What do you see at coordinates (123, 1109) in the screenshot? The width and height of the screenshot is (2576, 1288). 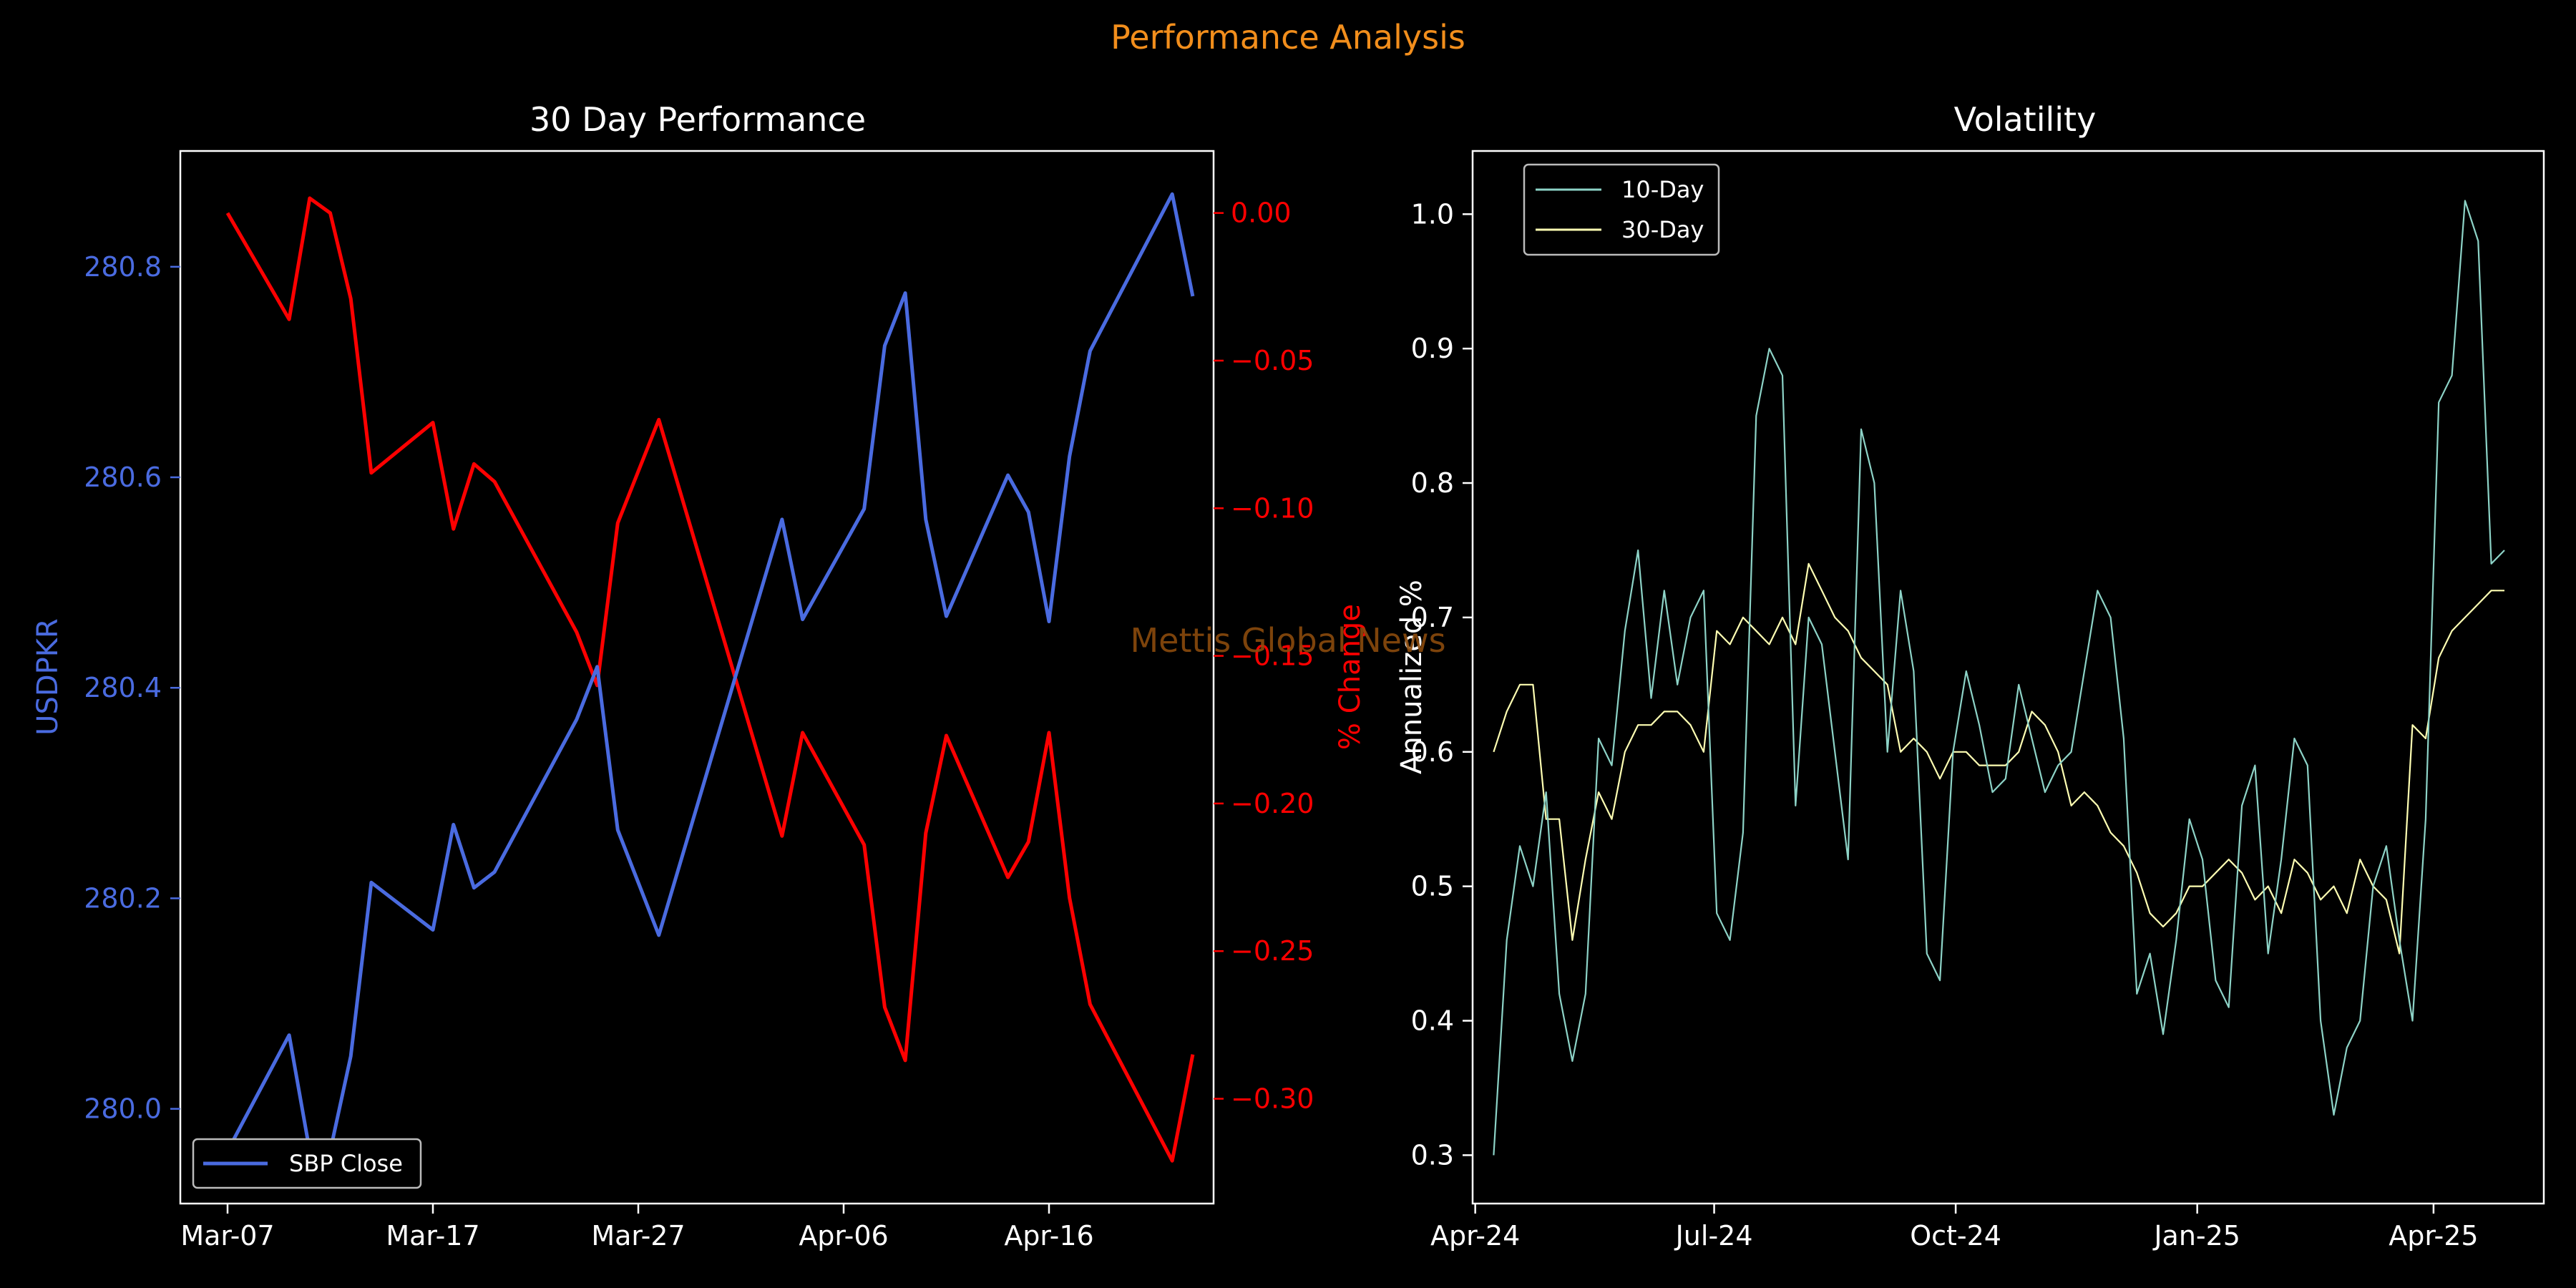 I see `y-tick-label: 280.0` at bounding box center [123, 1109].